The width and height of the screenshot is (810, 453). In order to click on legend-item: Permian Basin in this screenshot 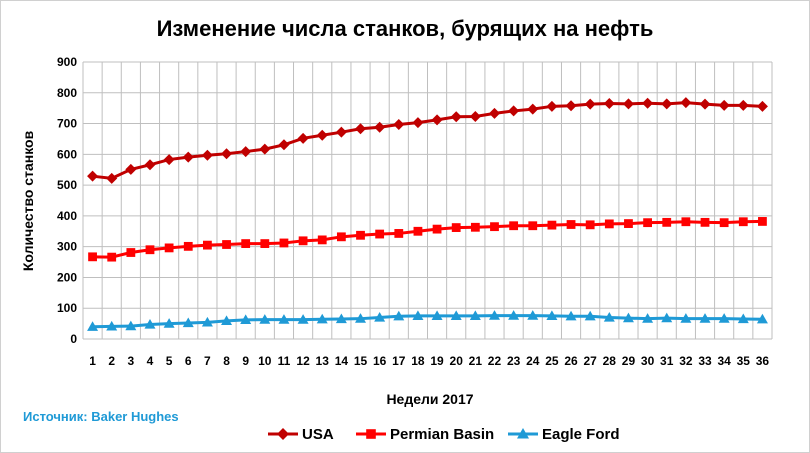, I will do `click(425, 434)`.